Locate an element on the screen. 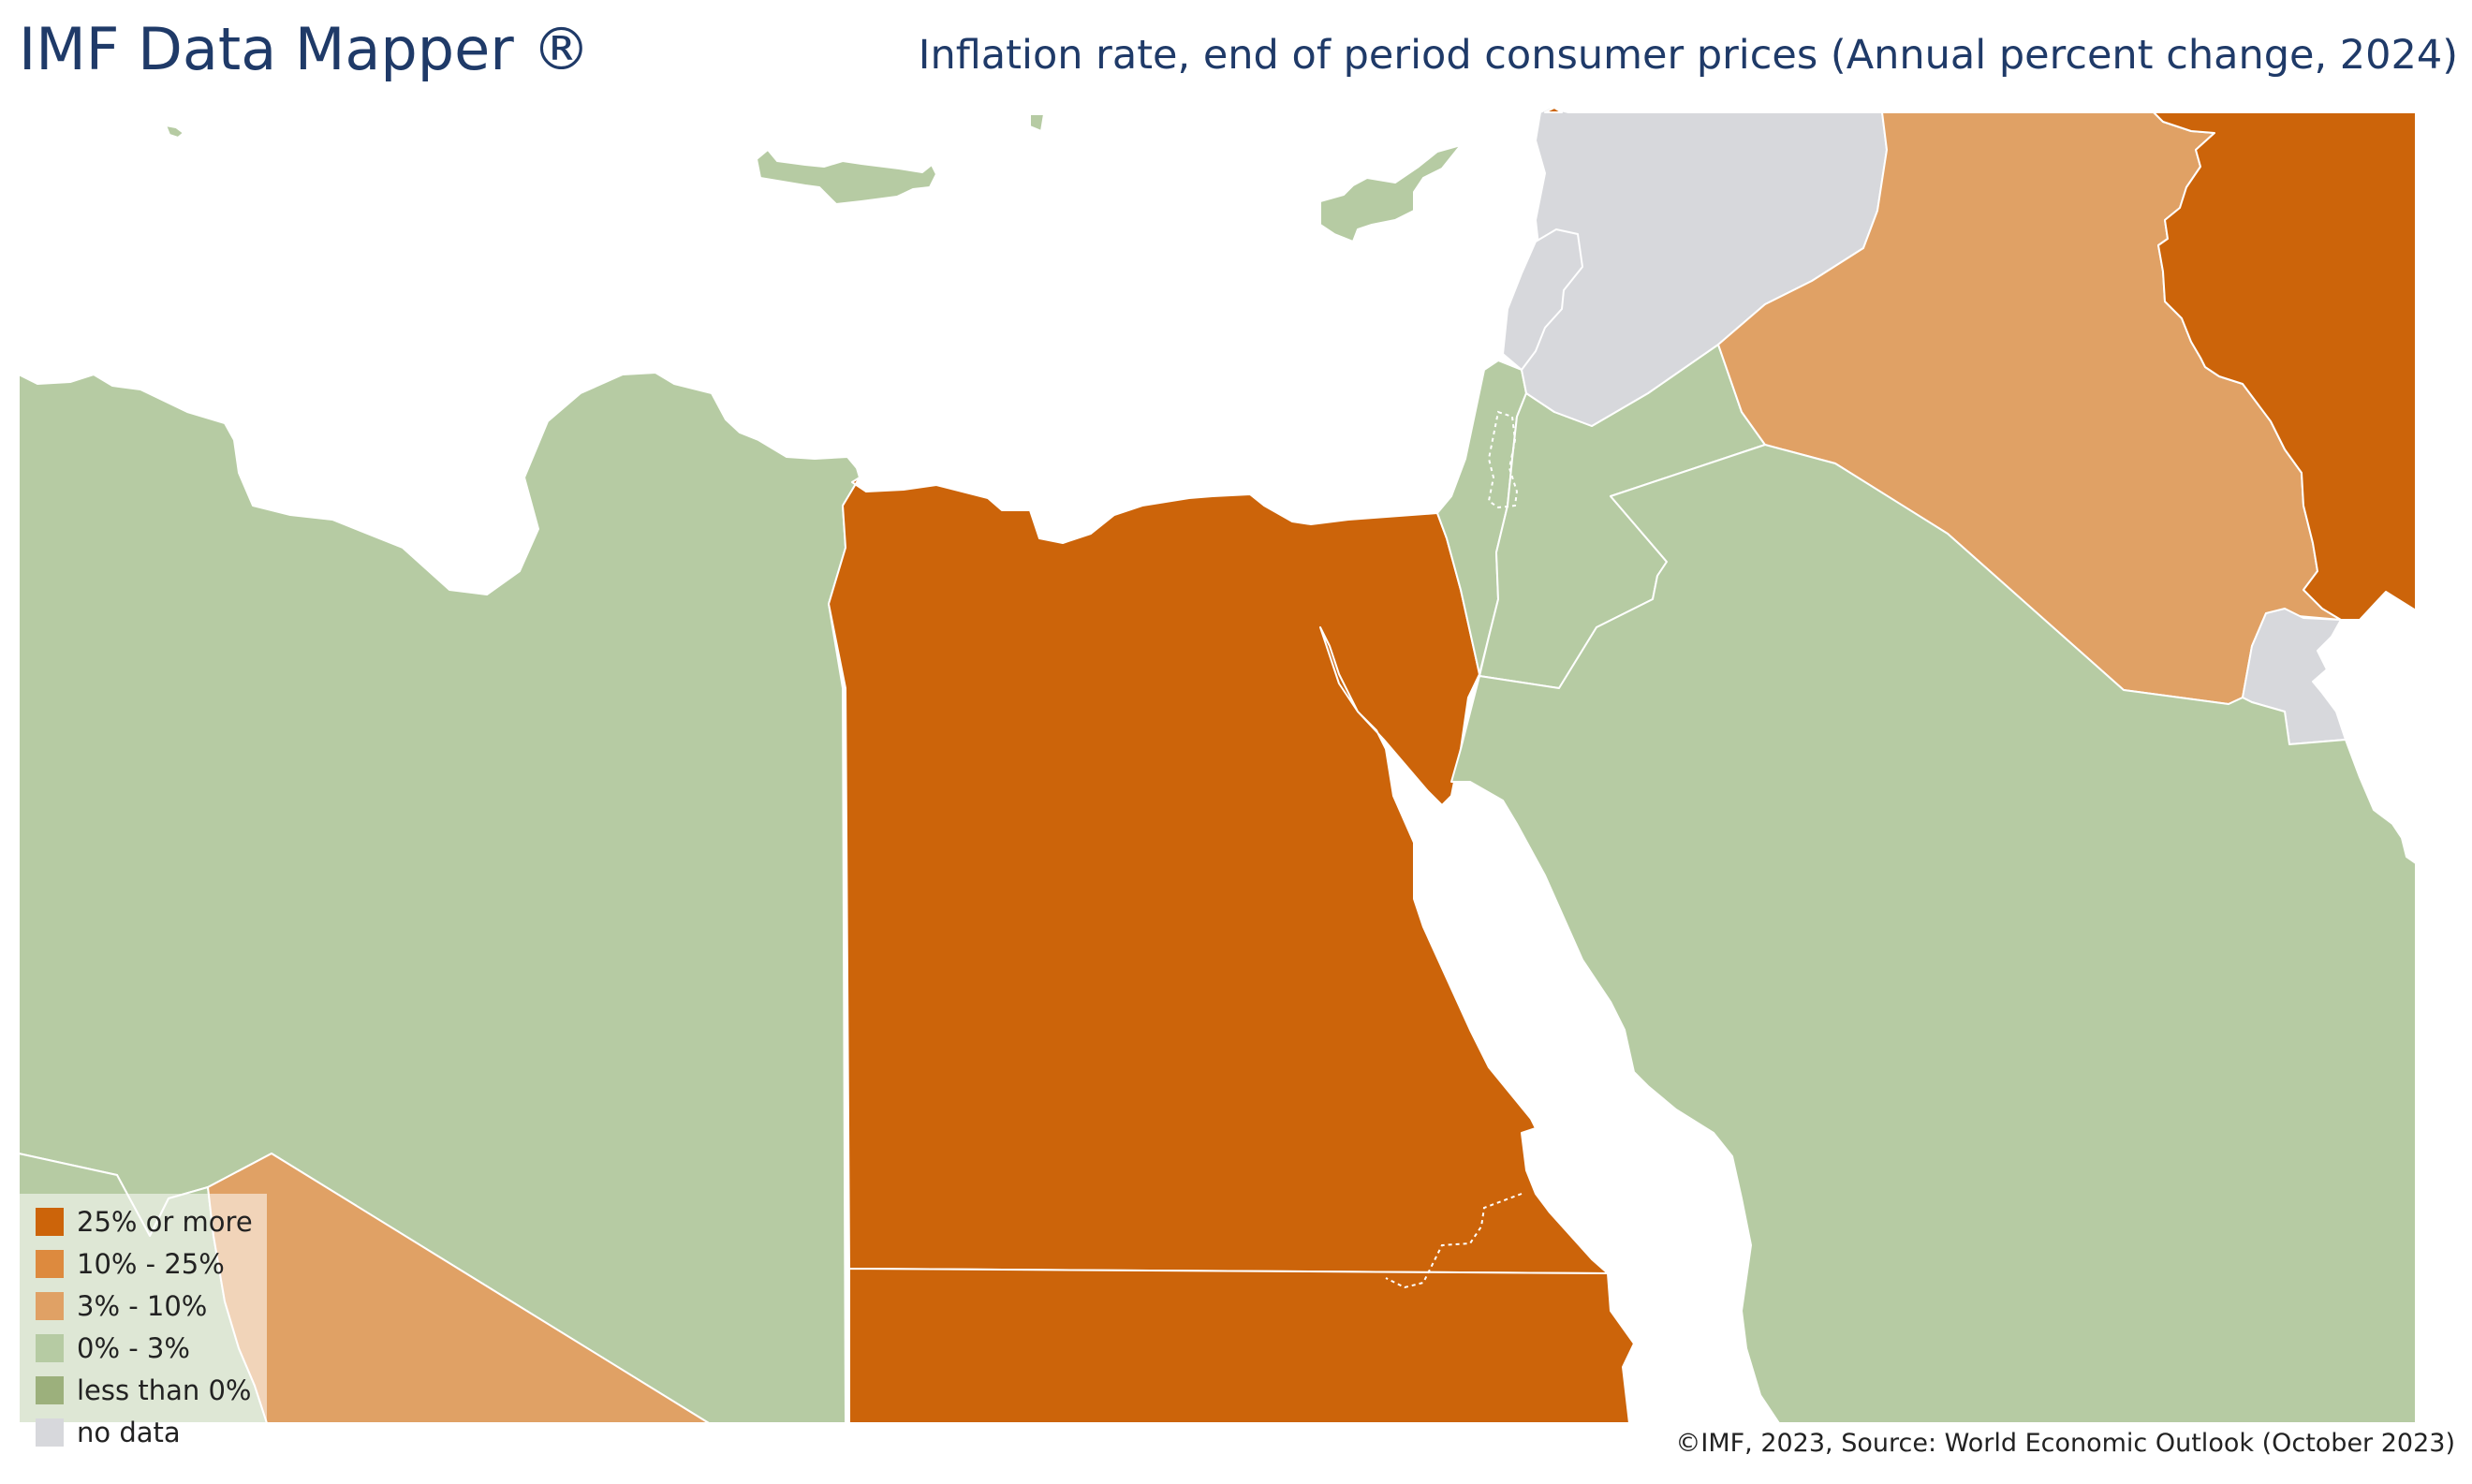  country-turkey is located at coordinates (1553, 110).